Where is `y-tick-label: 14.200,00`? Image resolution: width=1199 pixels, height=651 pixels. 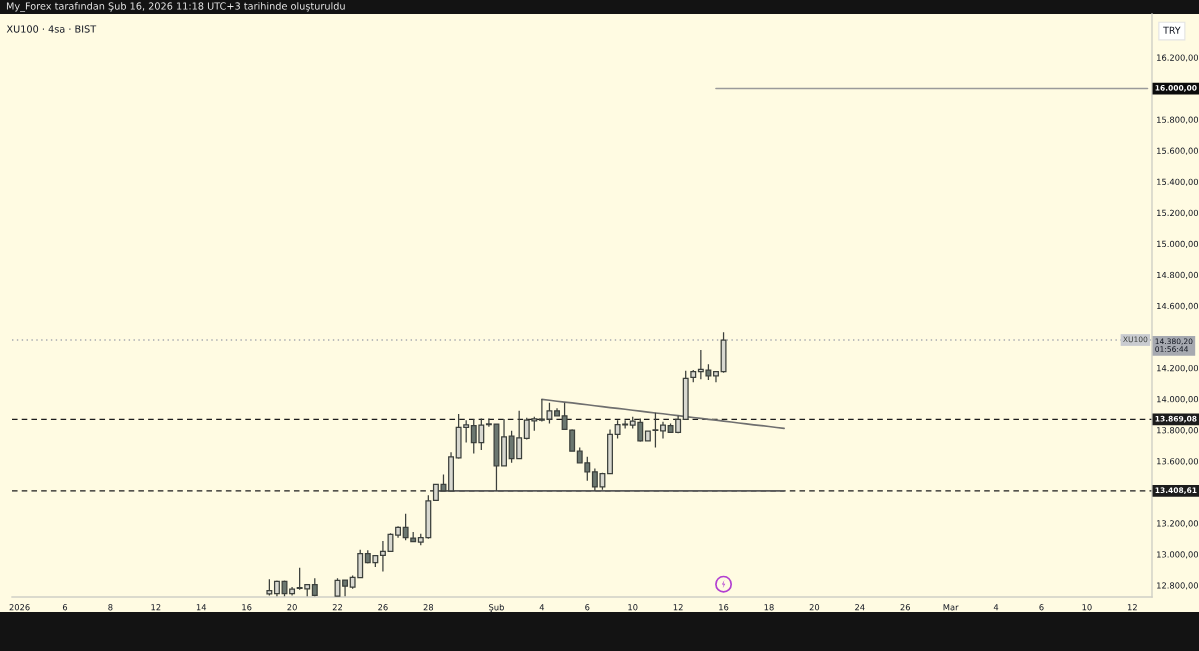 y-tick-label: 14.200,00 is located at coordinates (1178, 368).